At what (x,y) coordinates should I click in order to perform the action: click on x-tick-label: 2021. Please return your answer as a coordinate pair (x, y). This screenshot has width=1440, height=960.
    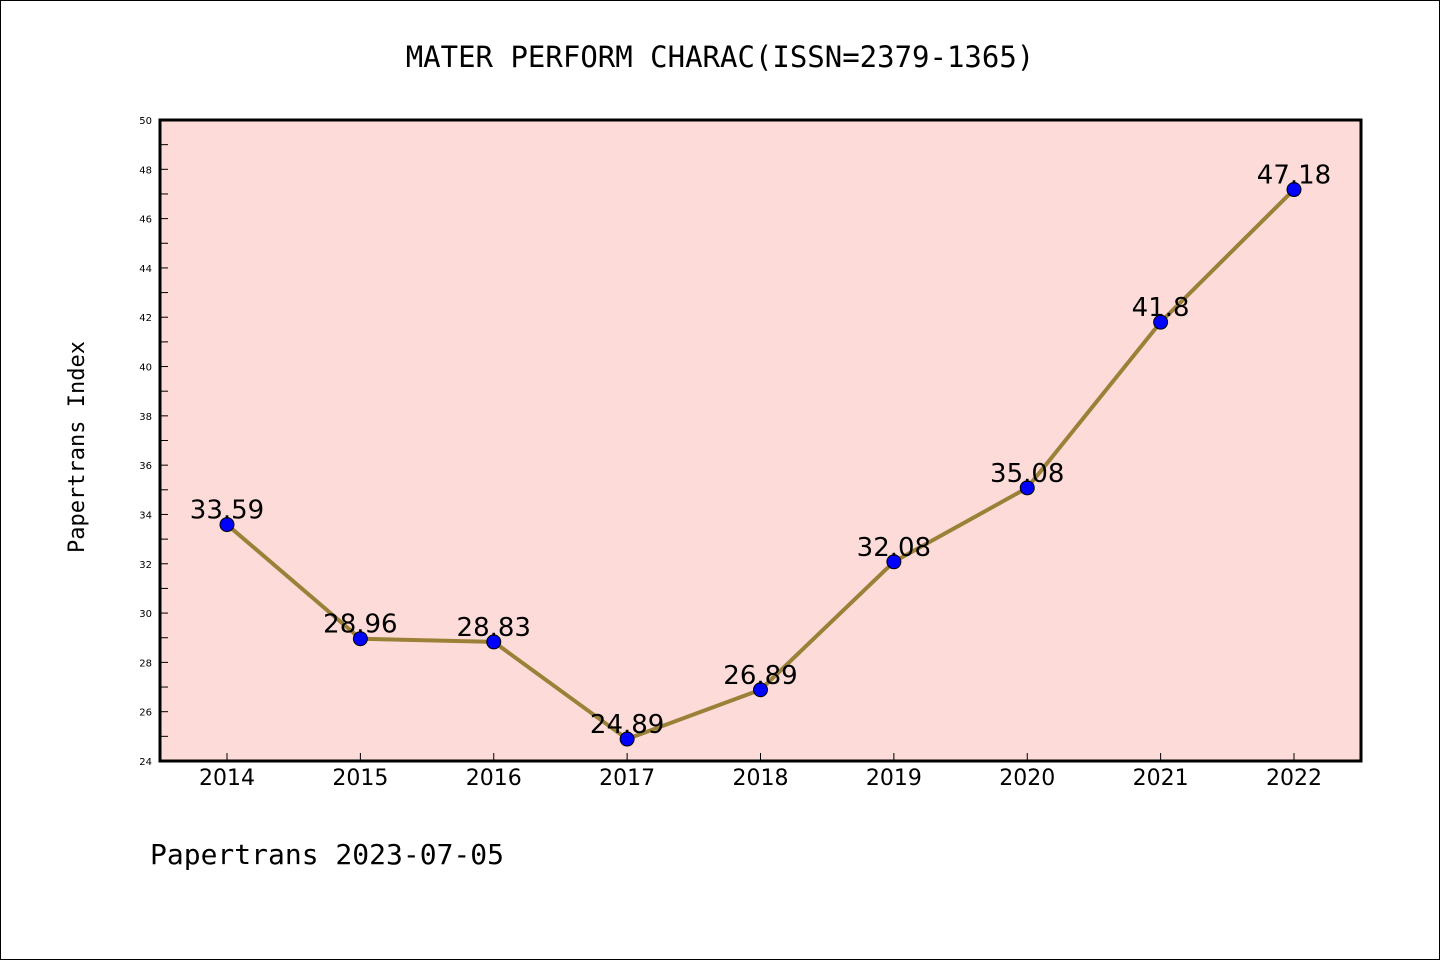
    Looking at the image, I should click on (1161, 778).